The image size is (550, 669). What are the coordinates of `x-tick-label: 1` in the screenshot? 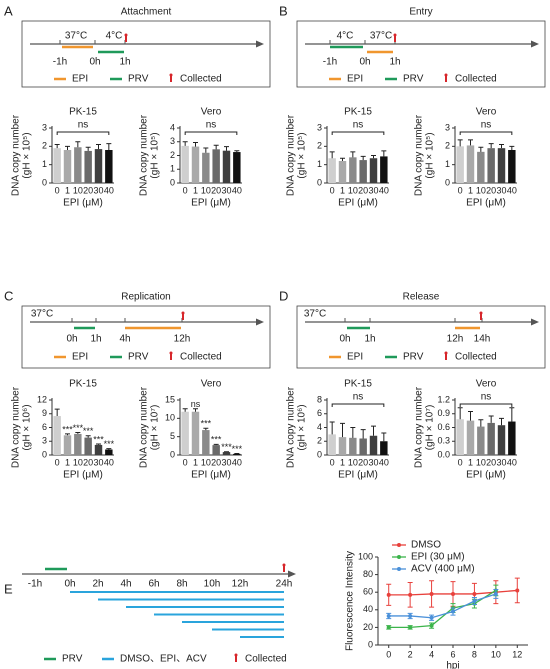 It's located at (470, 190).